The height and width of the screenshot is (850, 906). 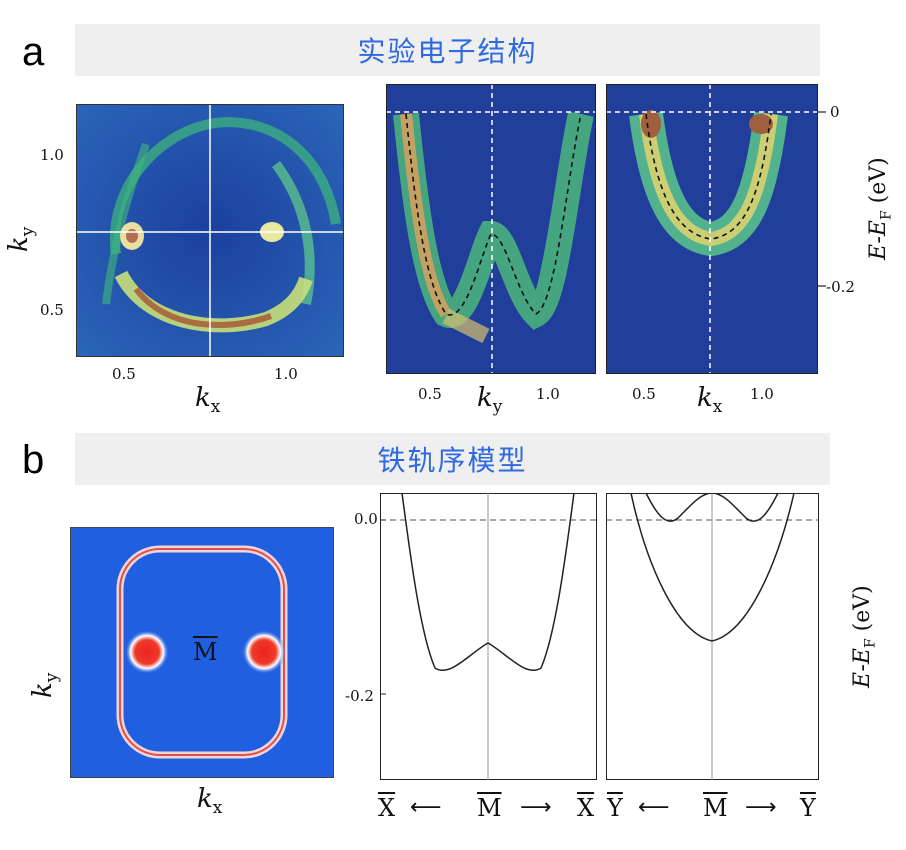 I want to click on cut-ky-xtick: 0.5, so click(x=430, y=394).